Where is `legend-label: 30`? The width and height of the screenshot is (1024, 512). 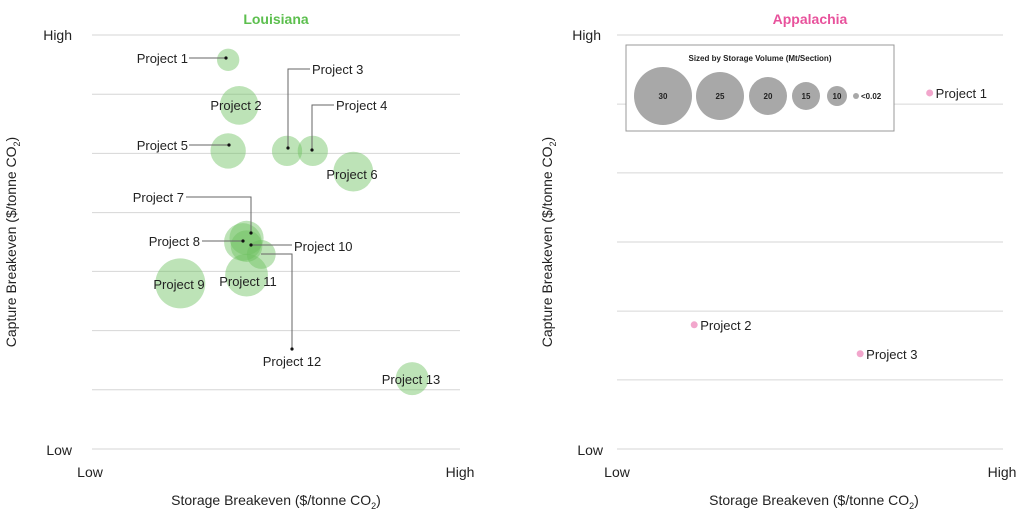 legend-label: 30 is located at coordinates (663, 96).